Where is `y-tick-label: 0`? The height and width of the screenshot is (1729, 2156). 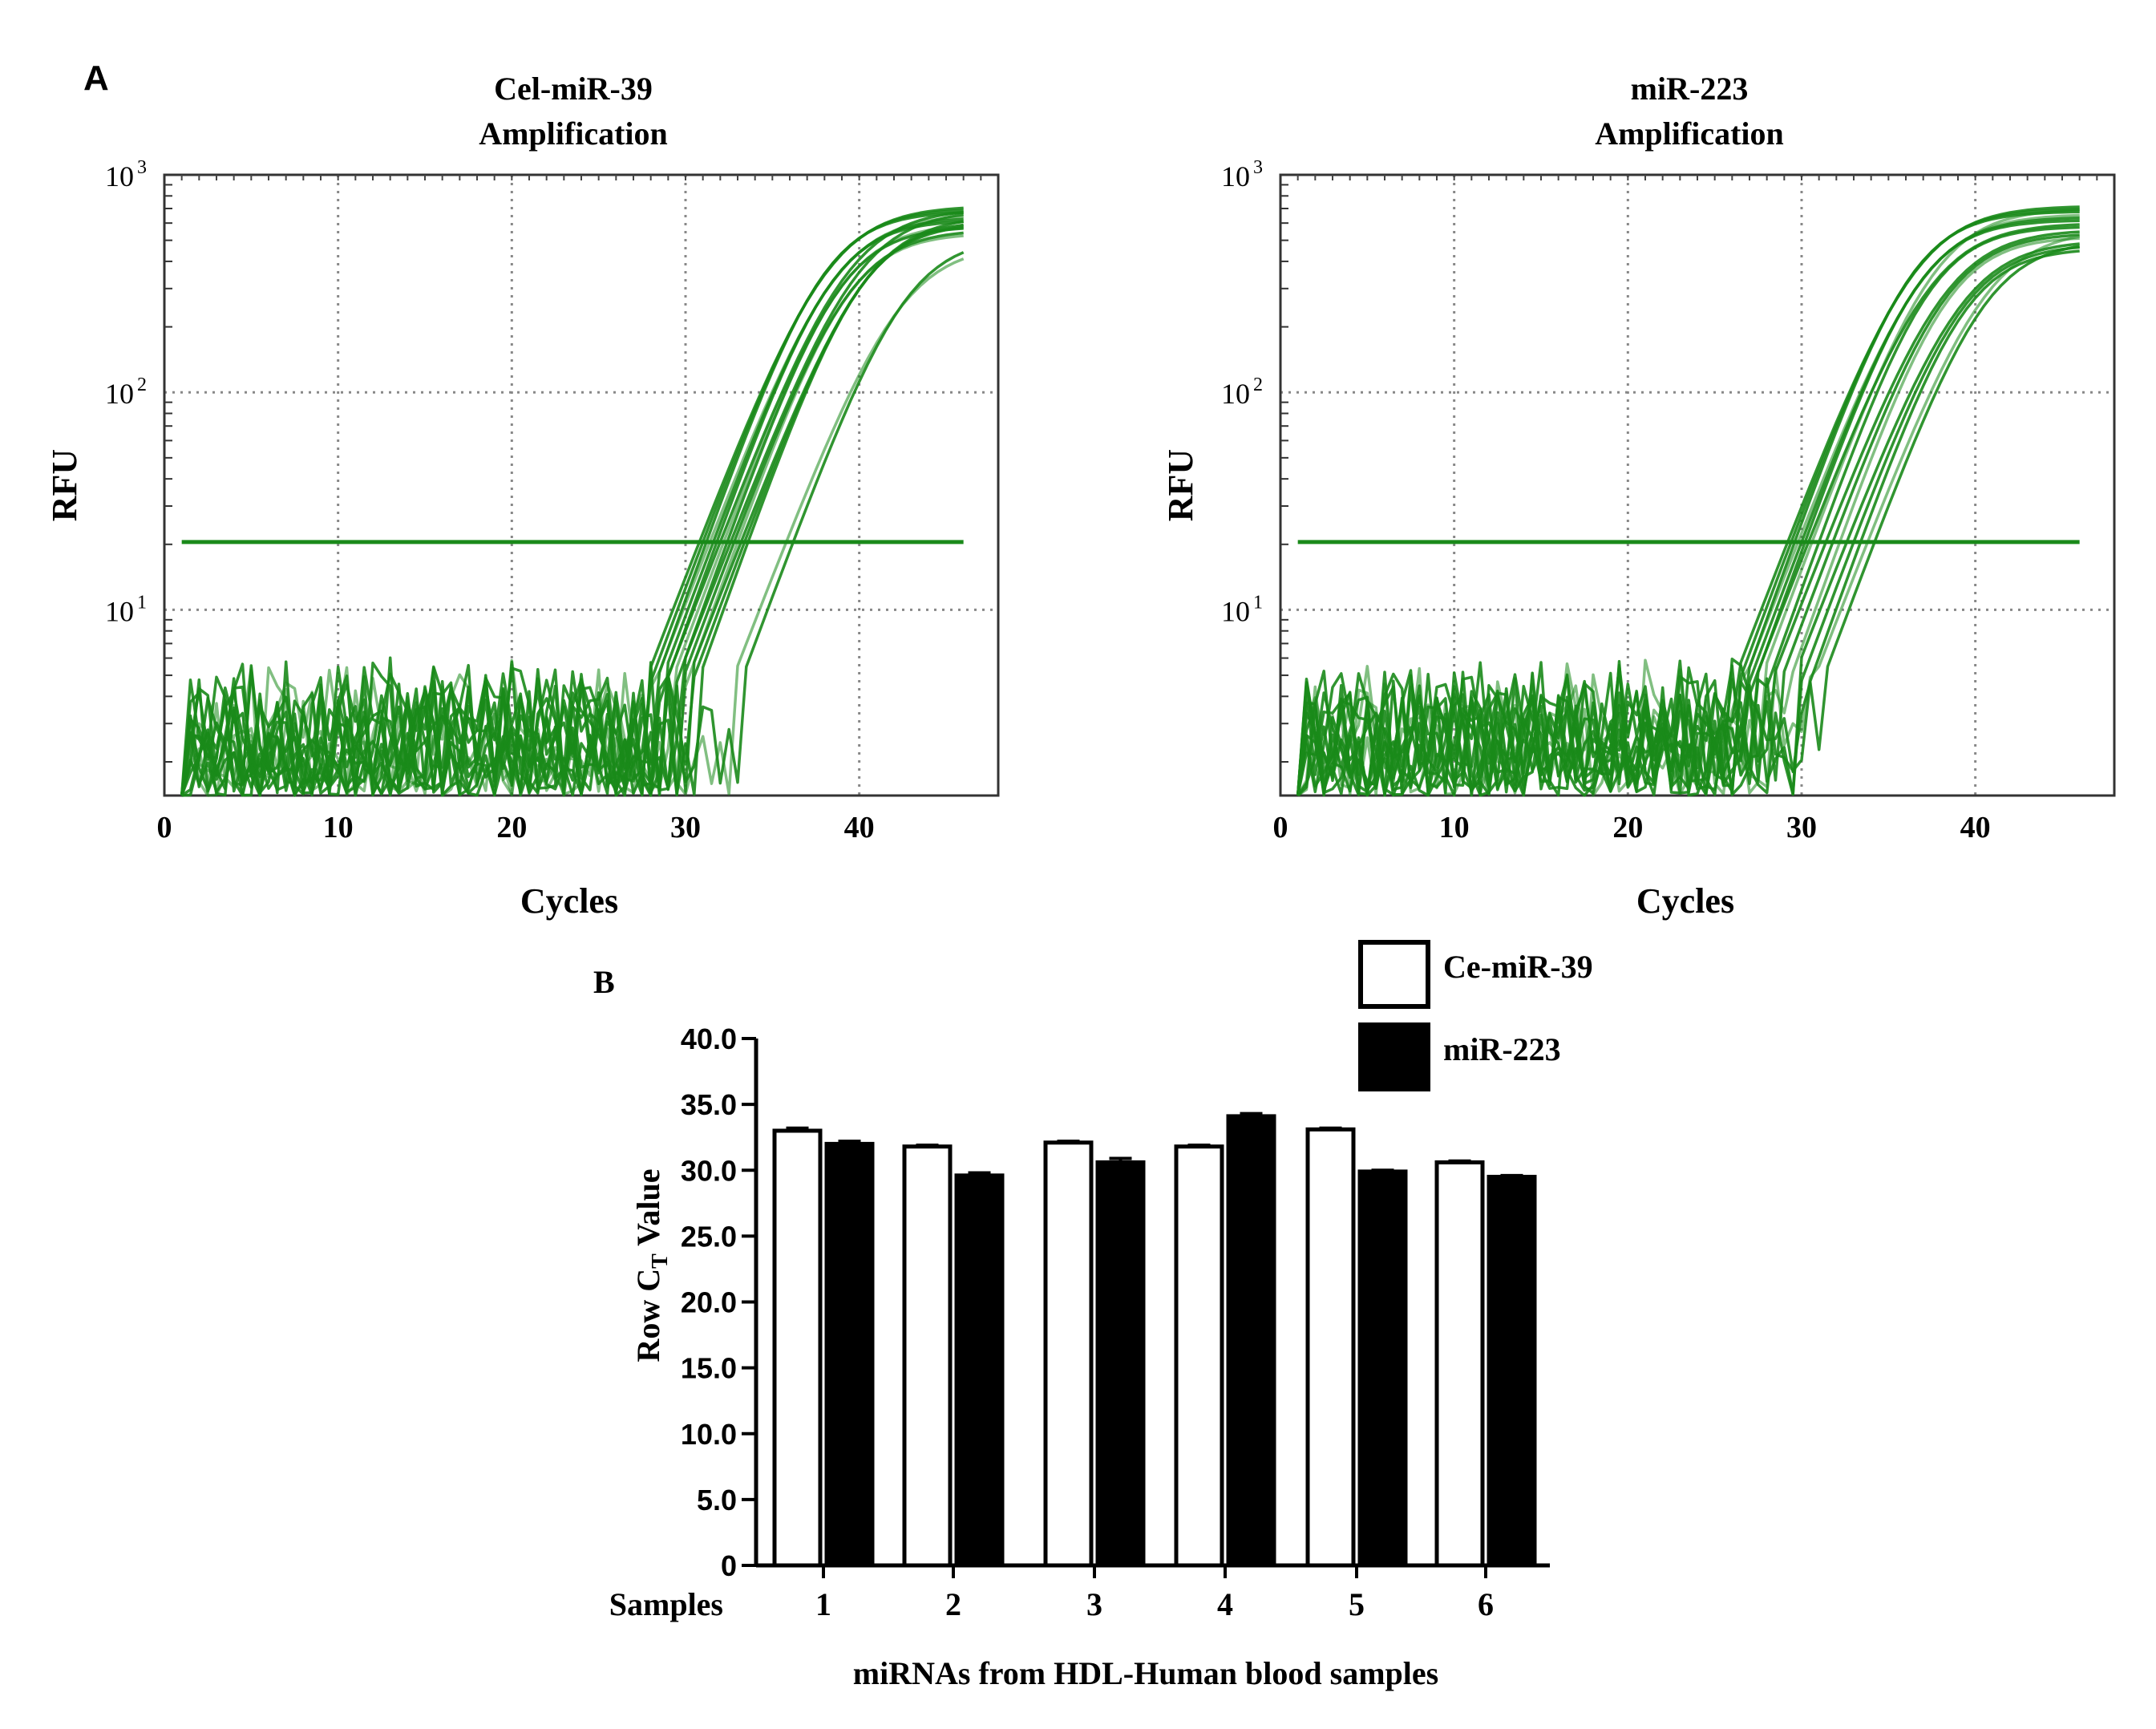 y-tick-label: 0 is located at coordinates (729, 1565).